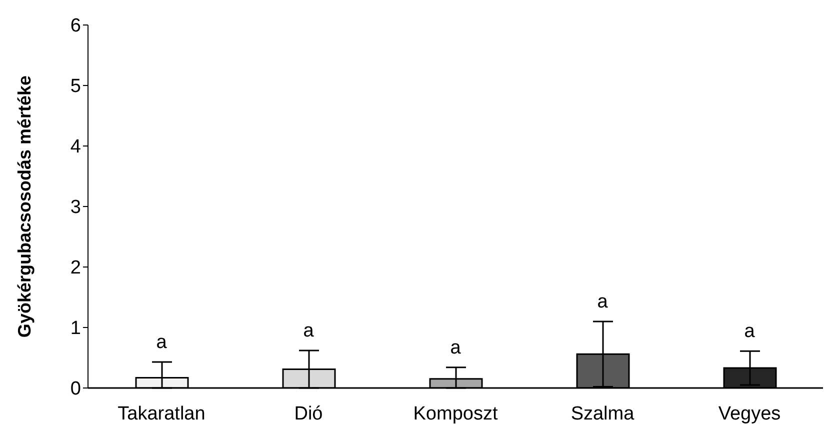 Image resolution: width=831 pixels, height=436 pixels. I want to click on x-tick-label: Komposzt, so click(455, 413).